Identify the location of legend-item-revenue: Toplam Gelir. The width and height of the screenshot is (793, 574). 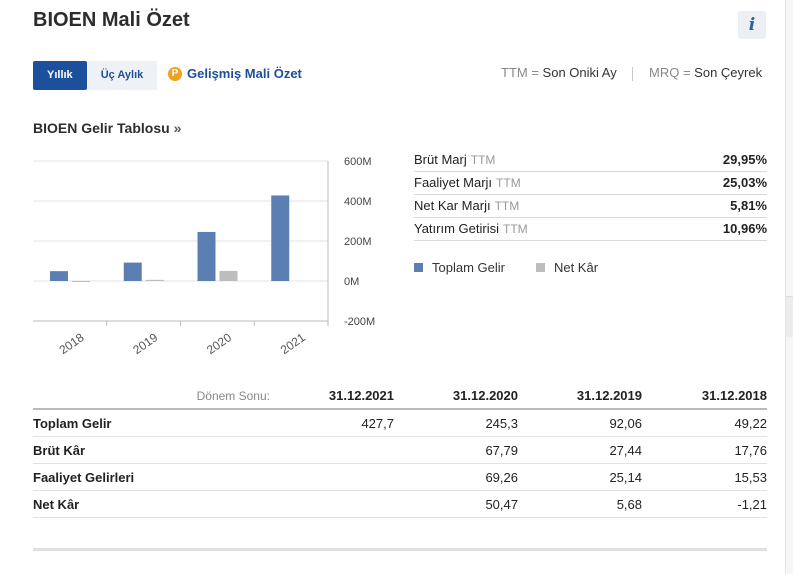
(459, 267).